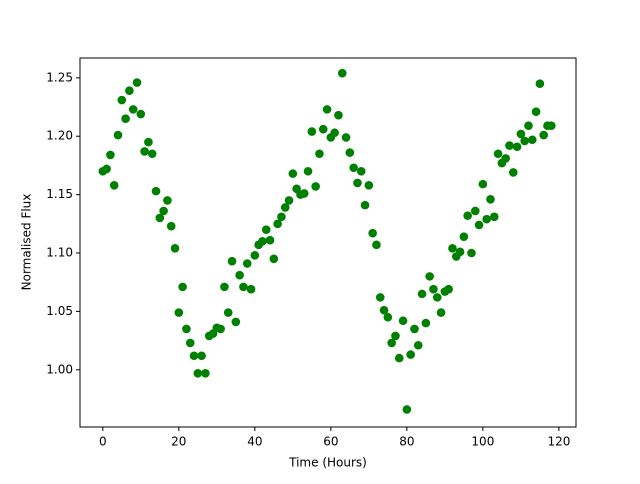 Image resolution: width=640 pixels, height=484 pixels. I want to click on x-axis-label: Time (Hours), so click(327, 463).